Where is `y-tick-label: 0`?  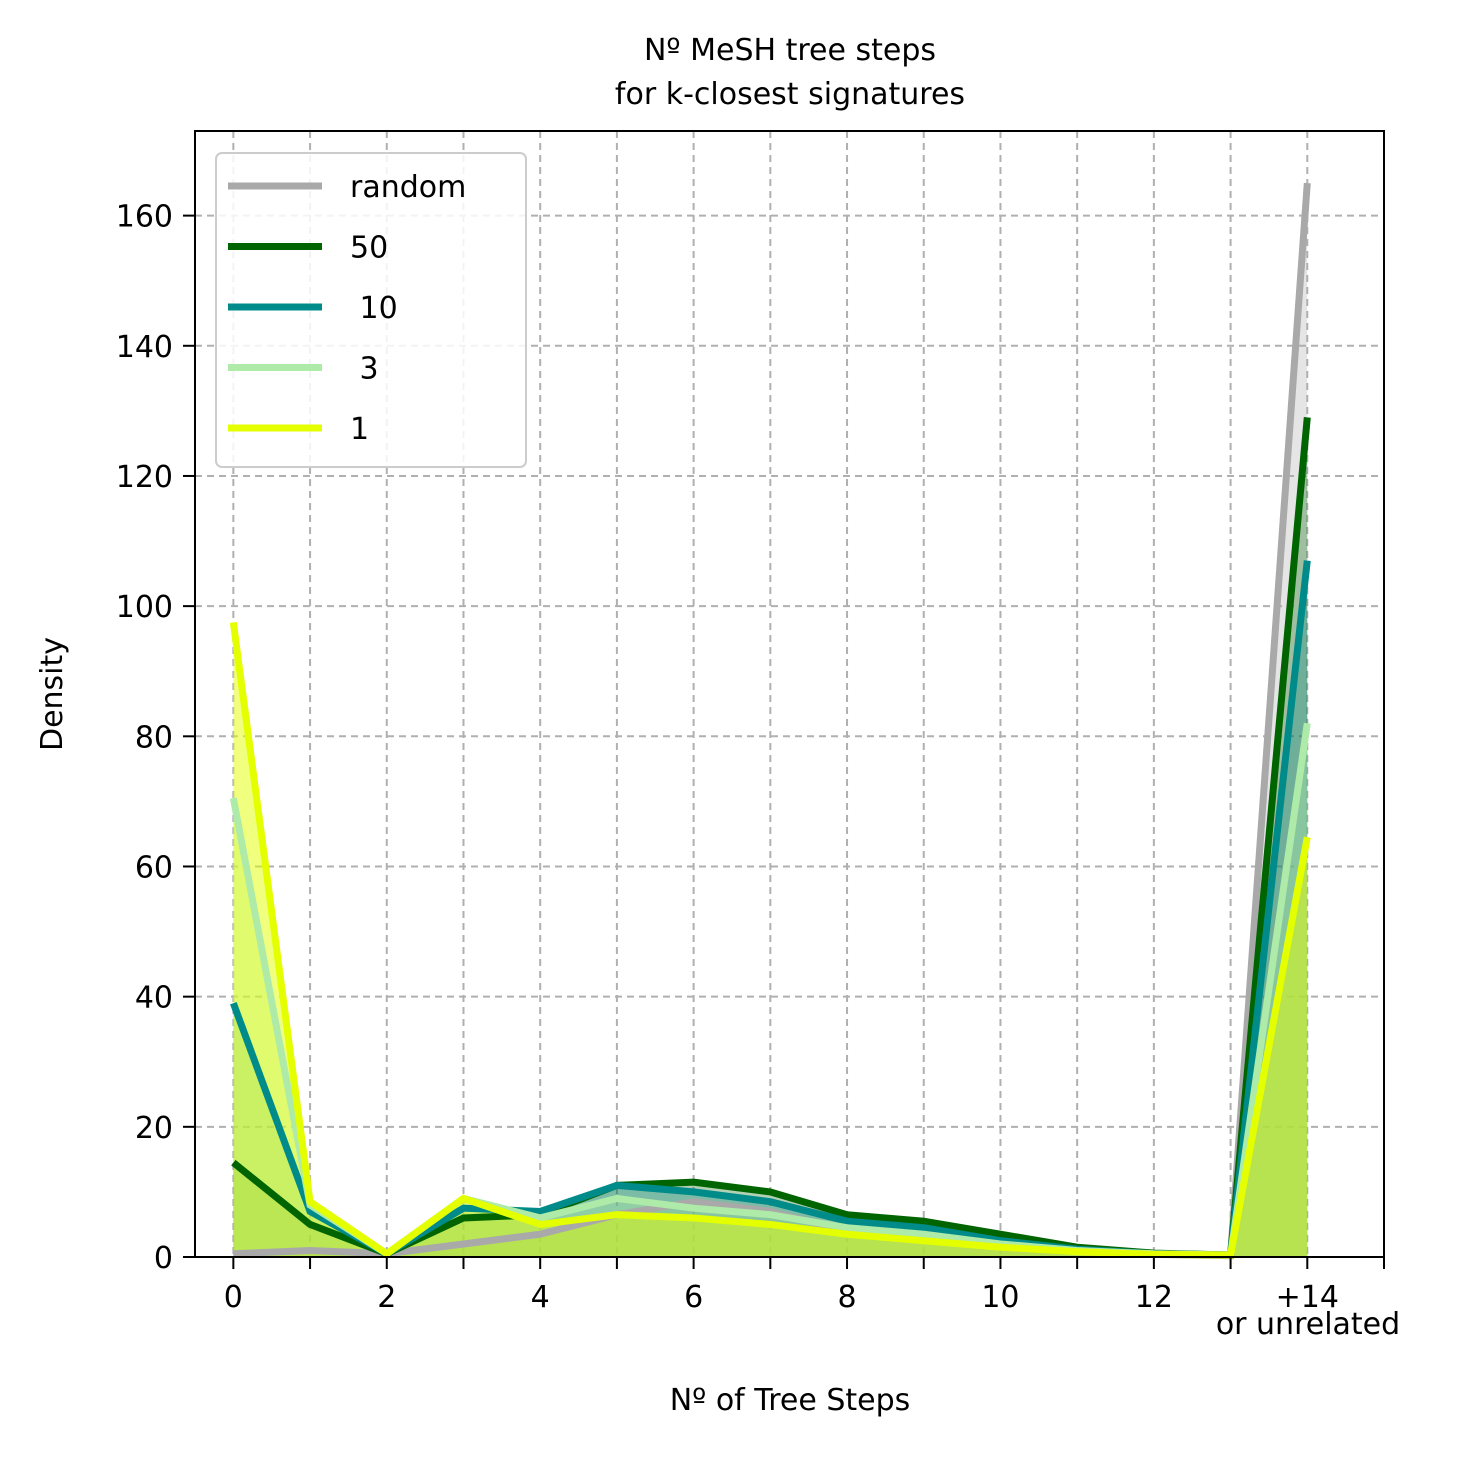 y-tick-label: 0 is located at coordinates (163, 1258).